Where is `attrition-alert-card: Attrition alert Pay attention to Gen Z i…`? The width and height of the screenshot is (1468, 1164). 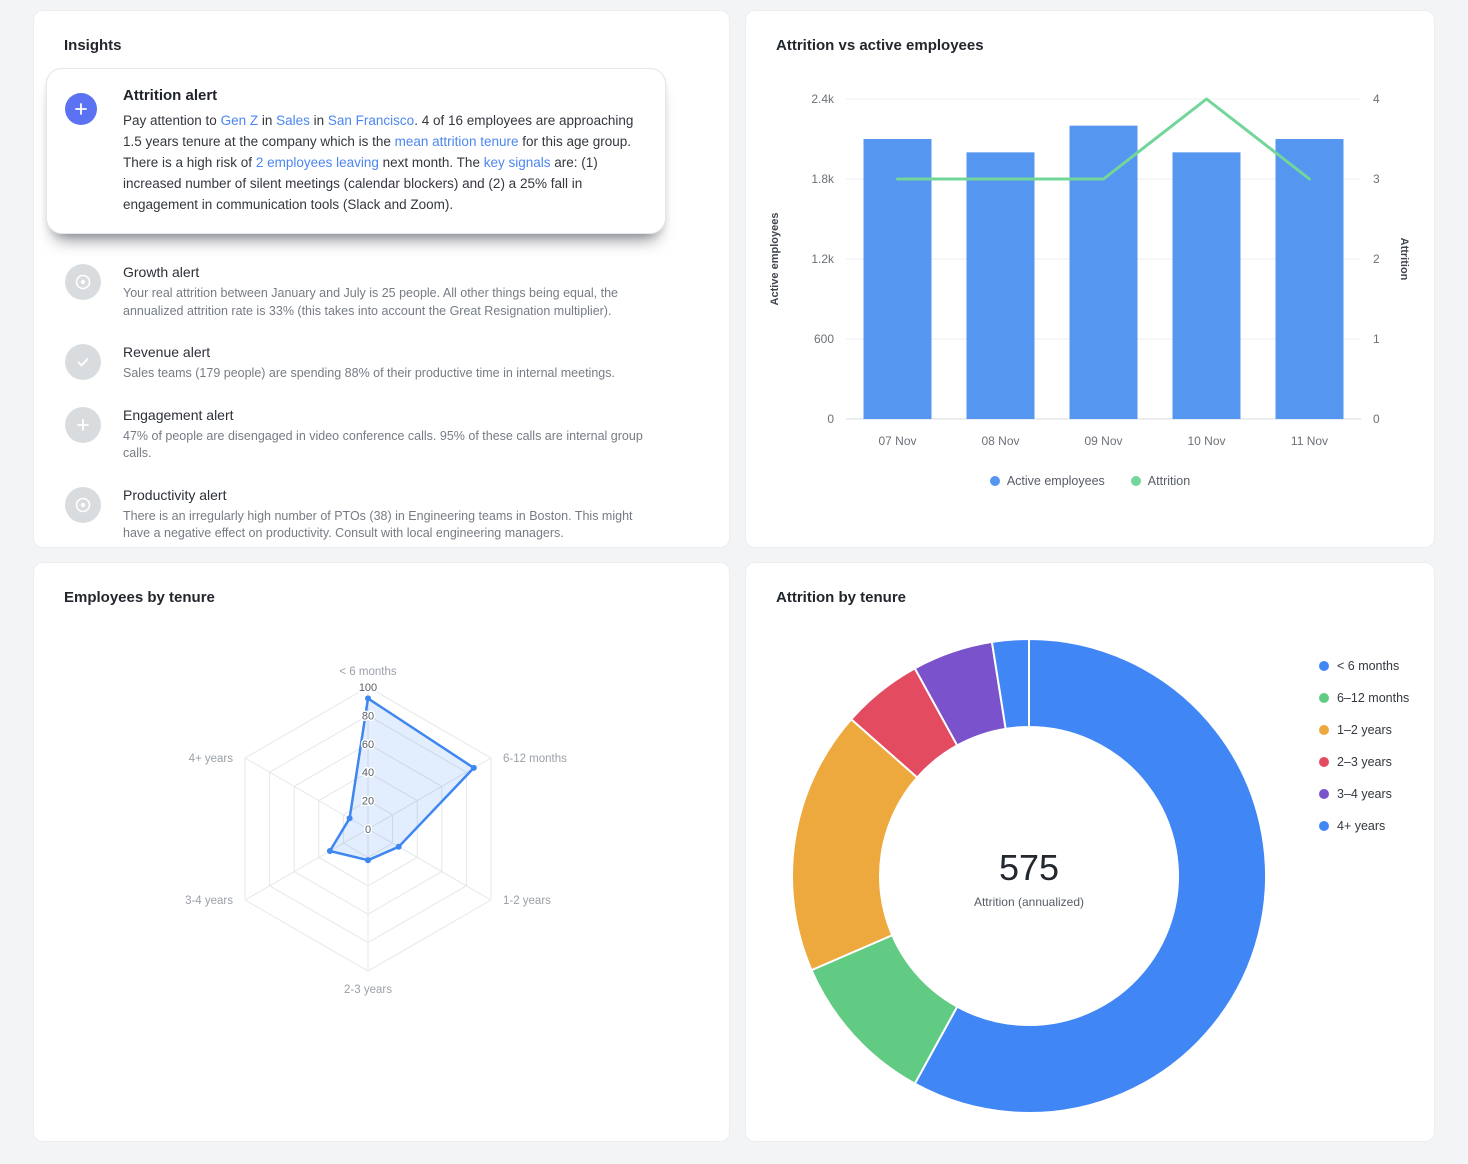 attrition-alert-card: Attrition alert Pay attention to Gen Z i… is located at coordinates (356, 151).